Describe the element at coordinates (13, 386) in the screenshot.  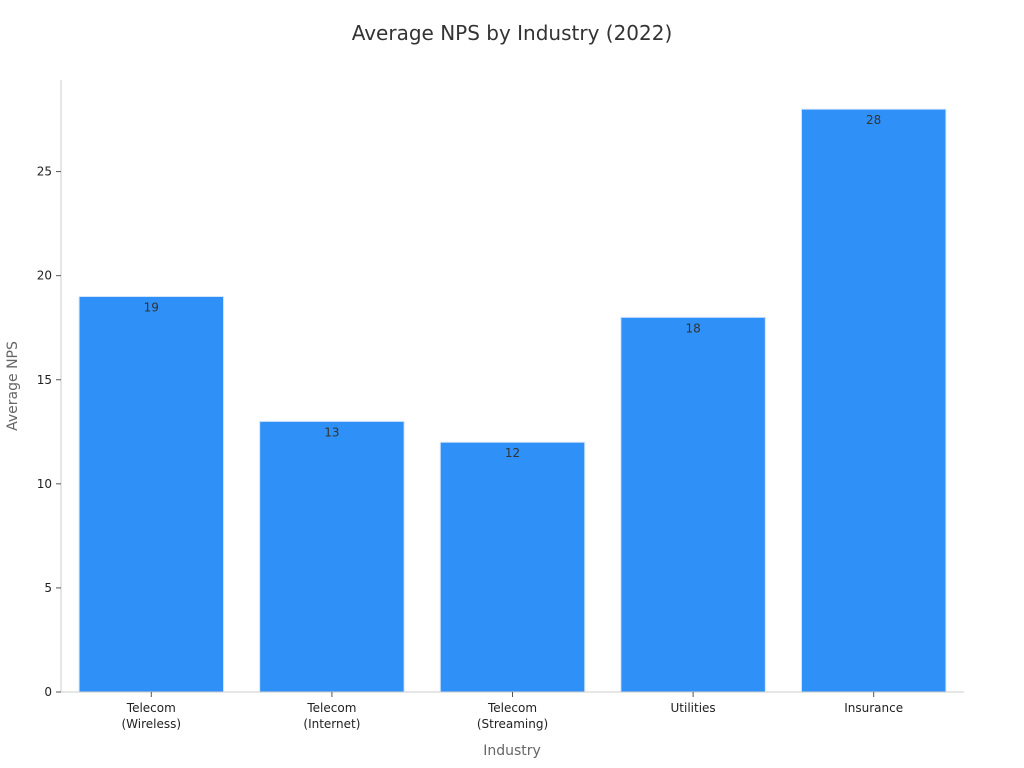
I see `y-axis-title: Average NPS` at that location.